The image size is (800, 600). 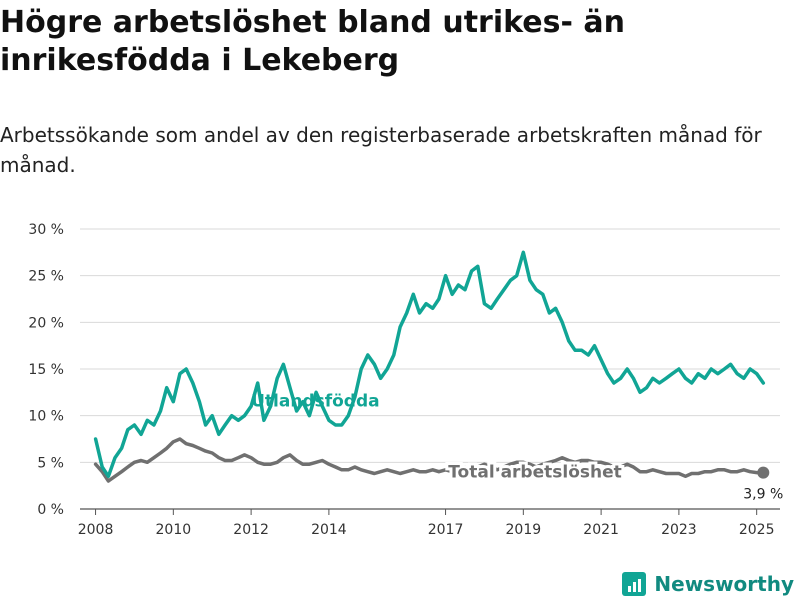 What do you see at coordinates (96, 530) in the screenshot?
I see `x-tick-label: 2008` at bounding box center [96, 530].